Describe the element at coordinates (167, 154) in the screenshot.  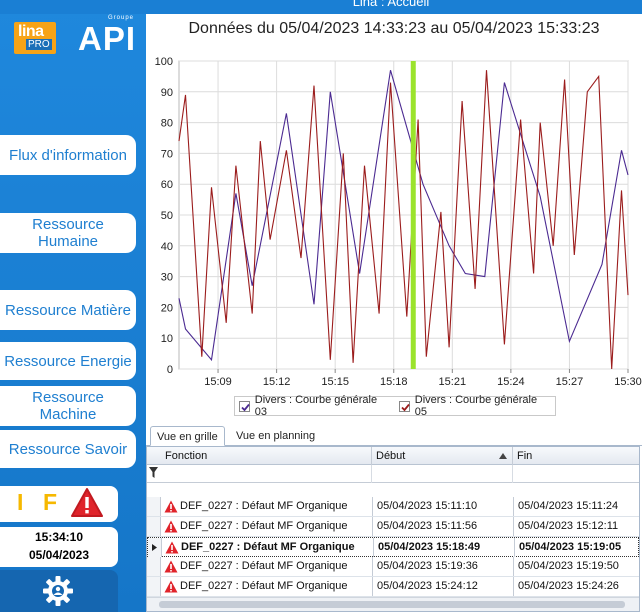
I see `y-tick-label: 70` at that location.